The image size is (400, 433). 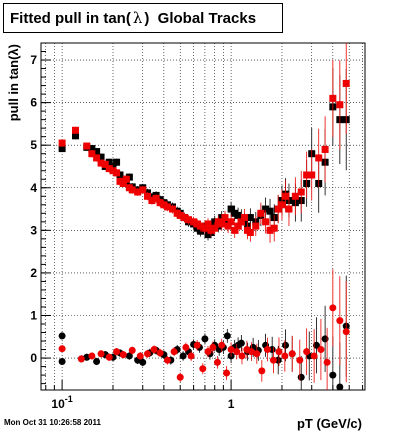 What do you see at coordinates (33, 188) in the screenshot?
I see `y-tick-label: 4` at bounding box center [33, 188].